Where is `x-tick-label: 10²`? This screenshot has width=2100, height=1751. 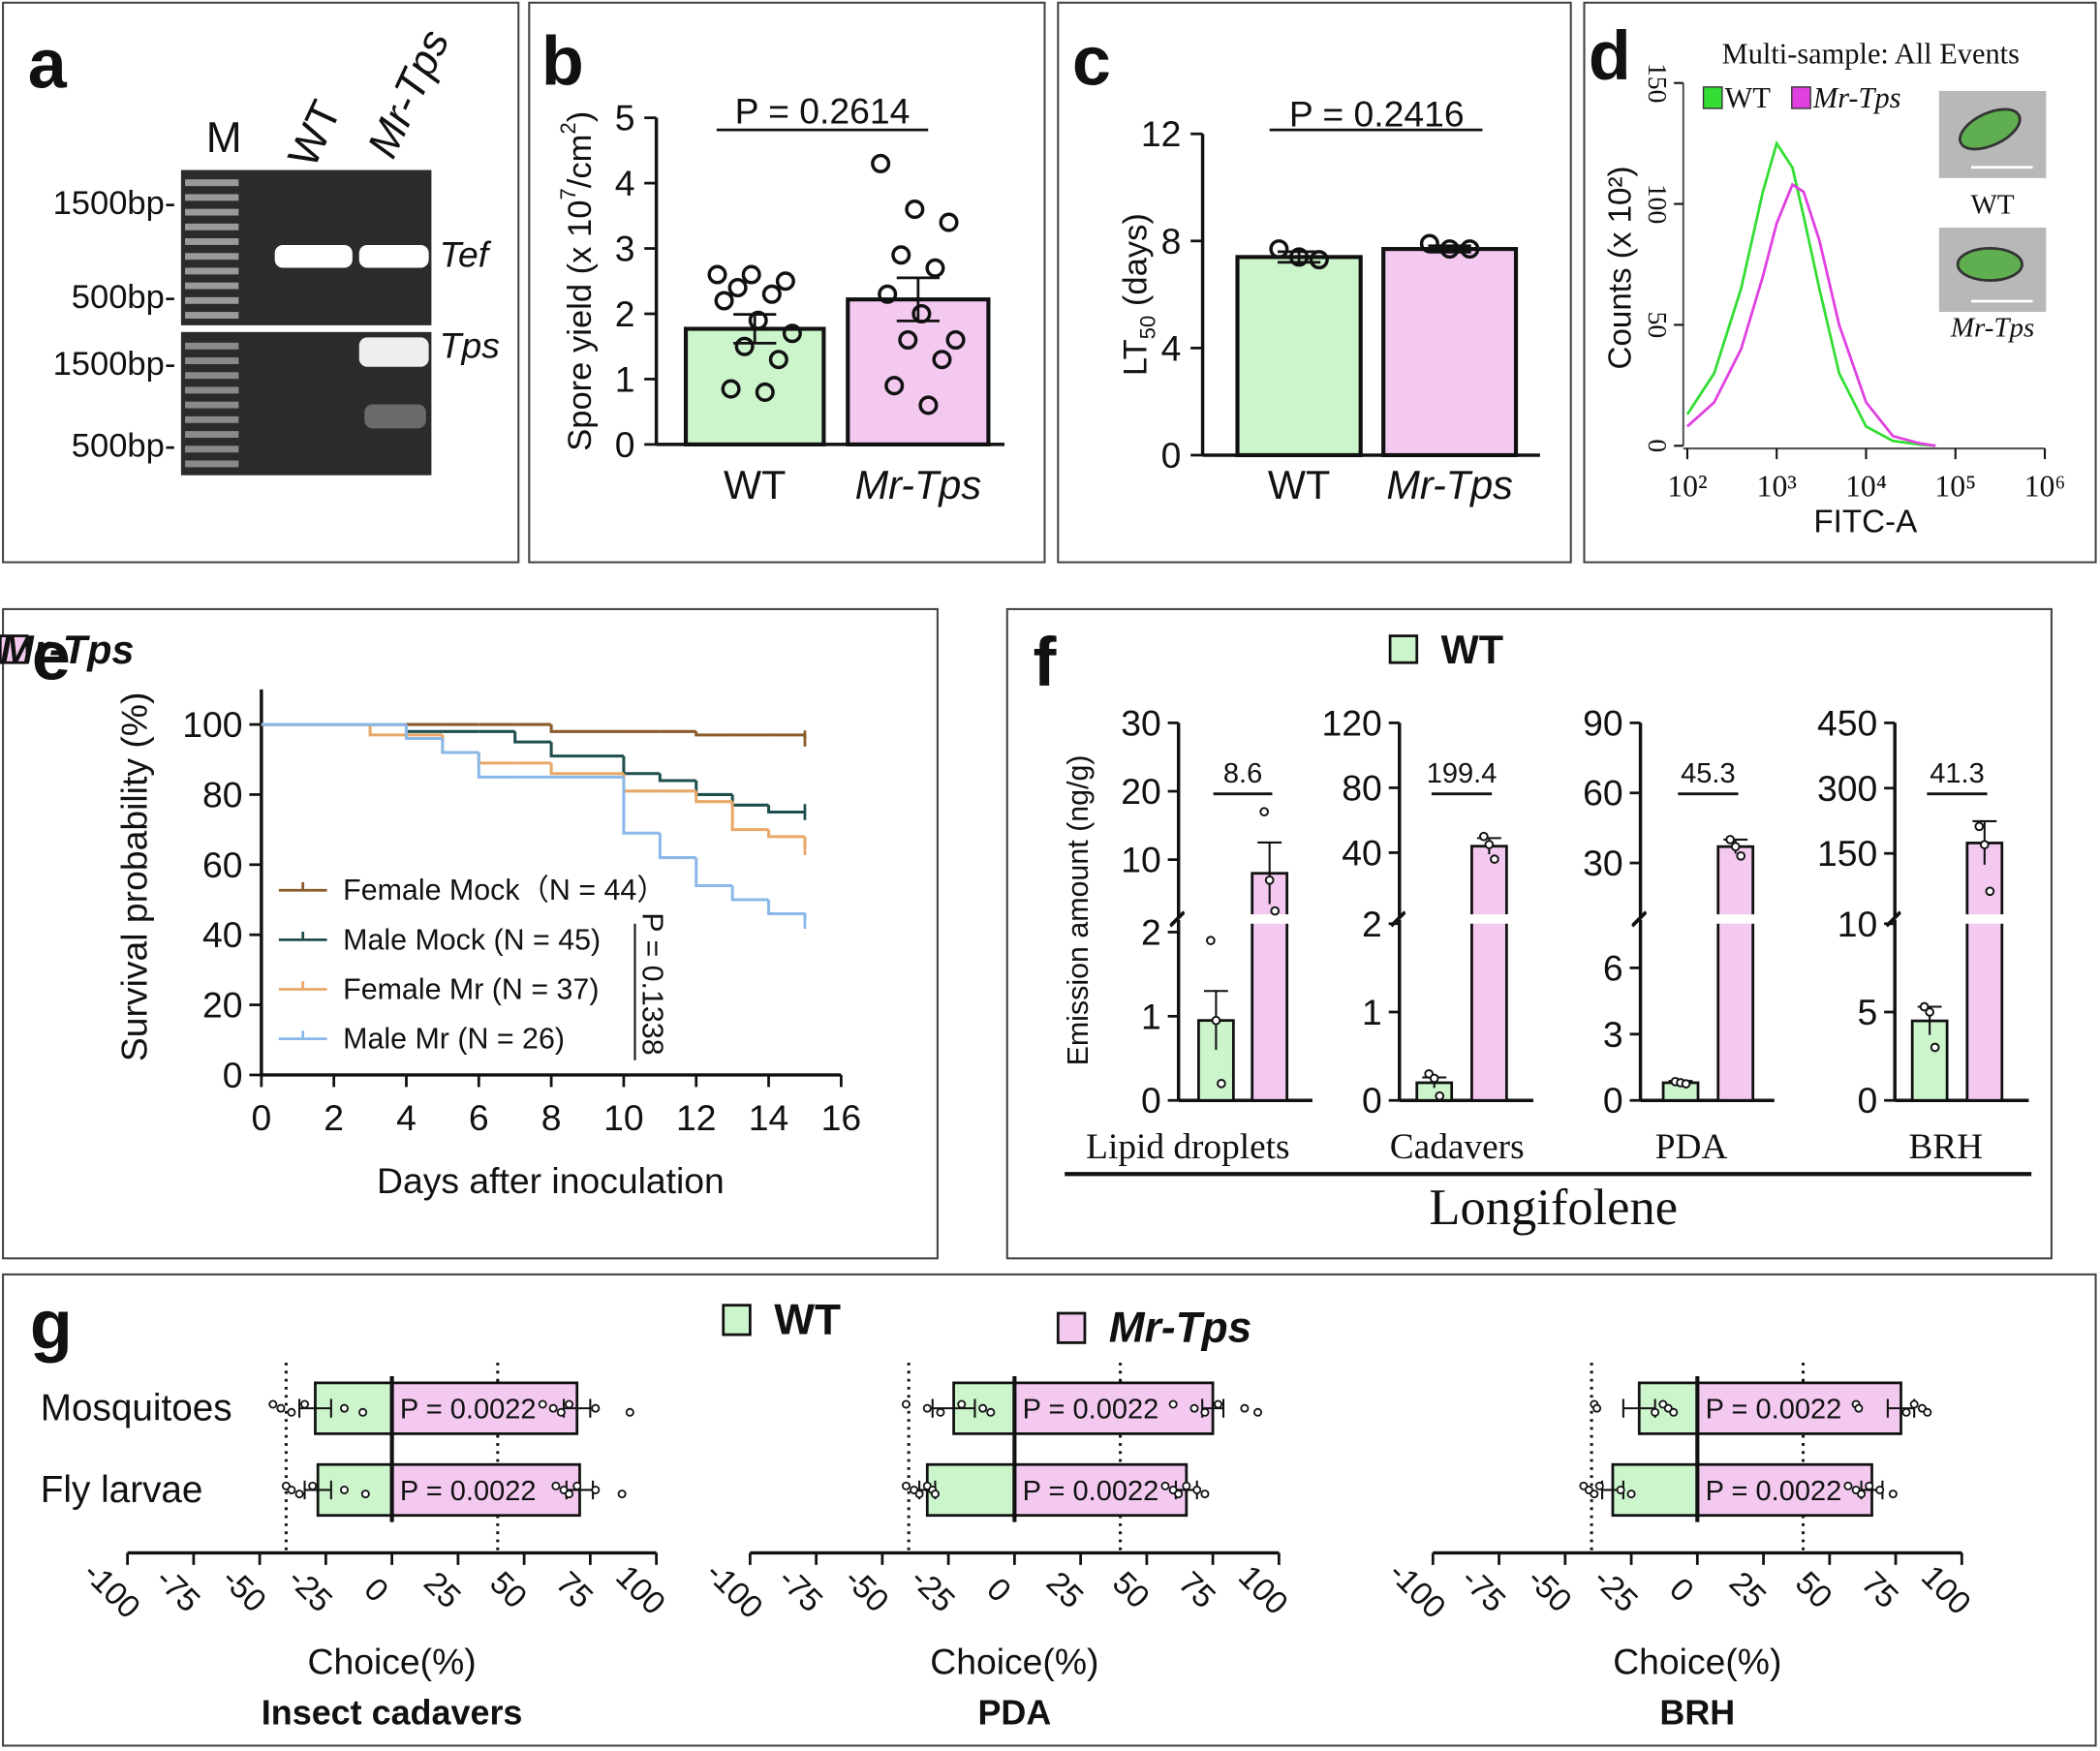
x-tick-label: 10² is located at coordinates (1687, 486).